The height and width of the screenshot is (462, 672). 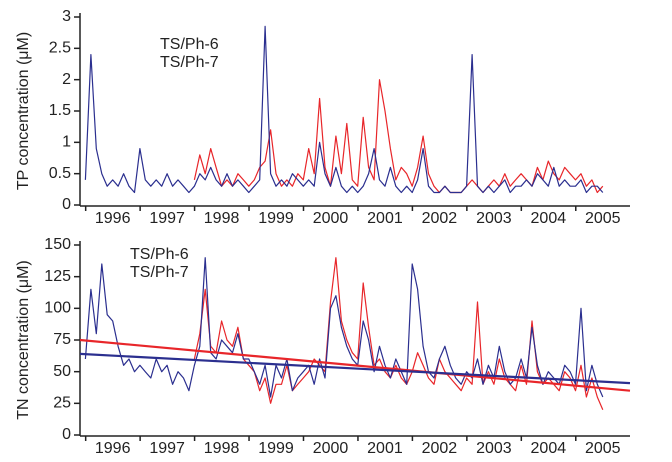 I want to click on y-tick-label: 125, so click(x=57, y=276).